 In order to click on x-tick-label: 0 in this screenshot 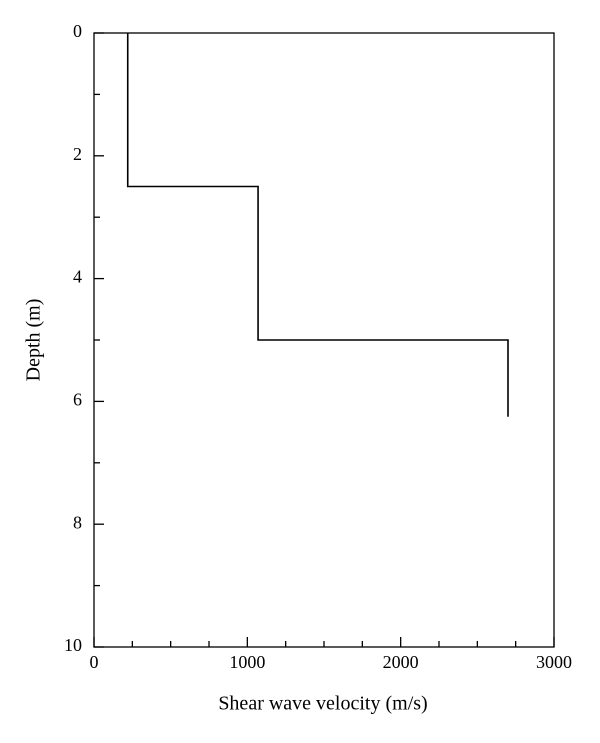, I will do `click(94, 662)`.